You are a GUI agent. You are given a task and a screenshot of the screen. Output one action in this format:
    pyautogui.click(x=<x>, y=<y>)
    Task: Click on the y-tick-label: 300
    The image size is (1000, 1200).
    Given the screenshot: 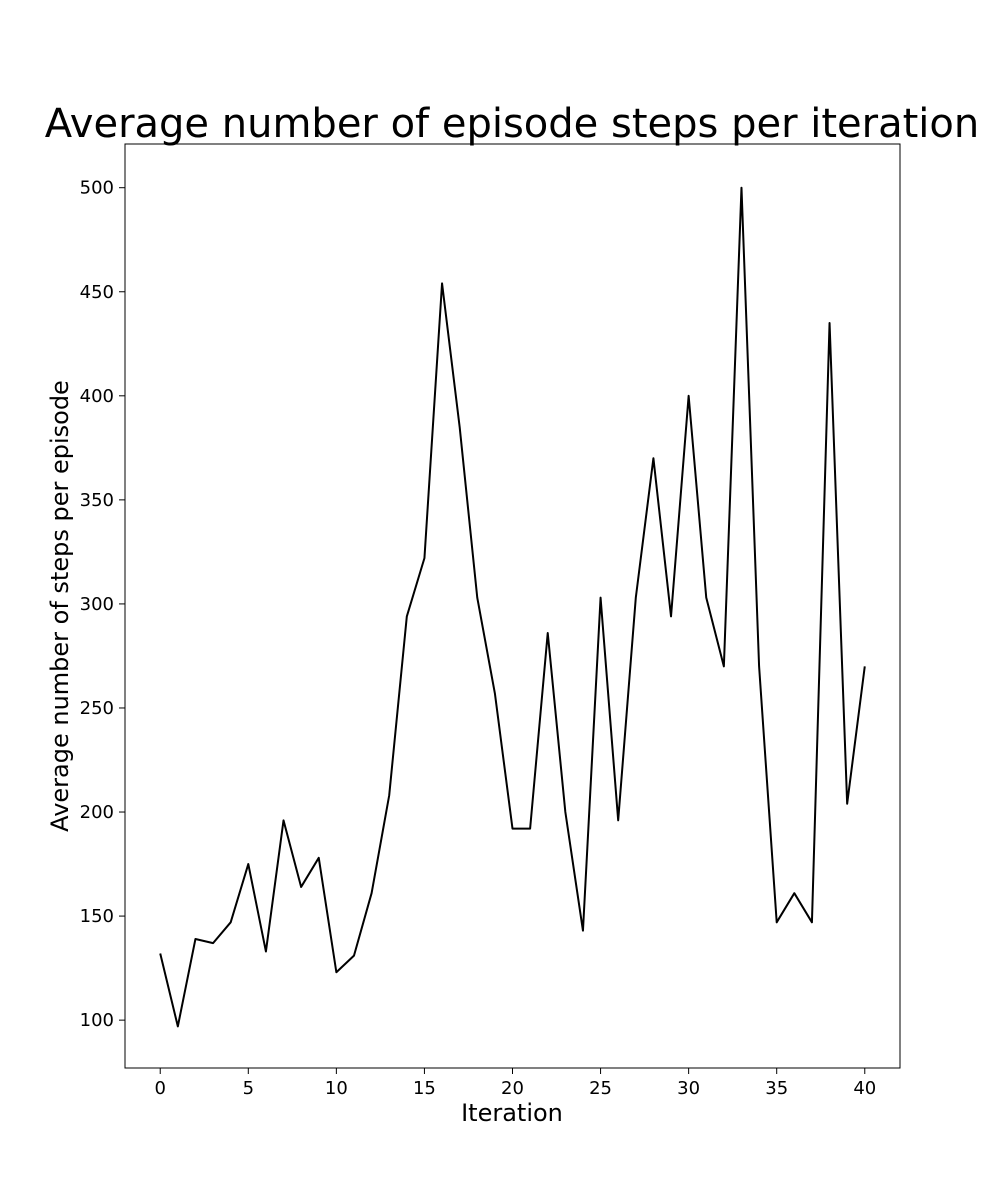 What is the action you would take?
    pyautogui.click(x=97, y=604)
    